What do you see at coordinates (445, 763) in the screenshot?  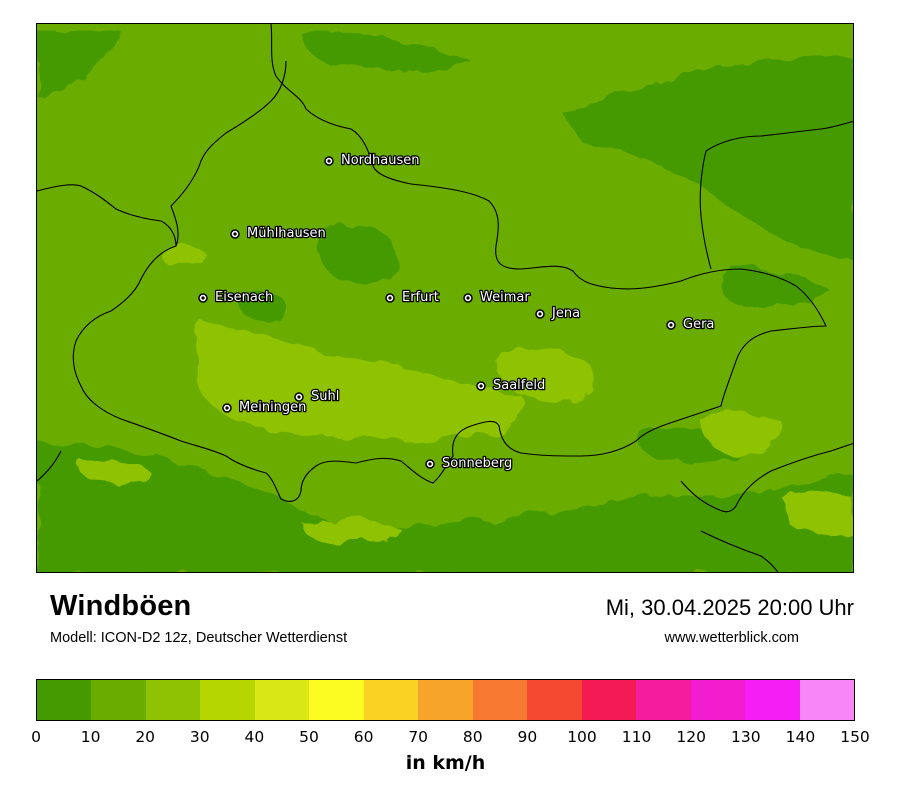 I see `colorbar-unit: in km/h` at bounding box center [445, 763].